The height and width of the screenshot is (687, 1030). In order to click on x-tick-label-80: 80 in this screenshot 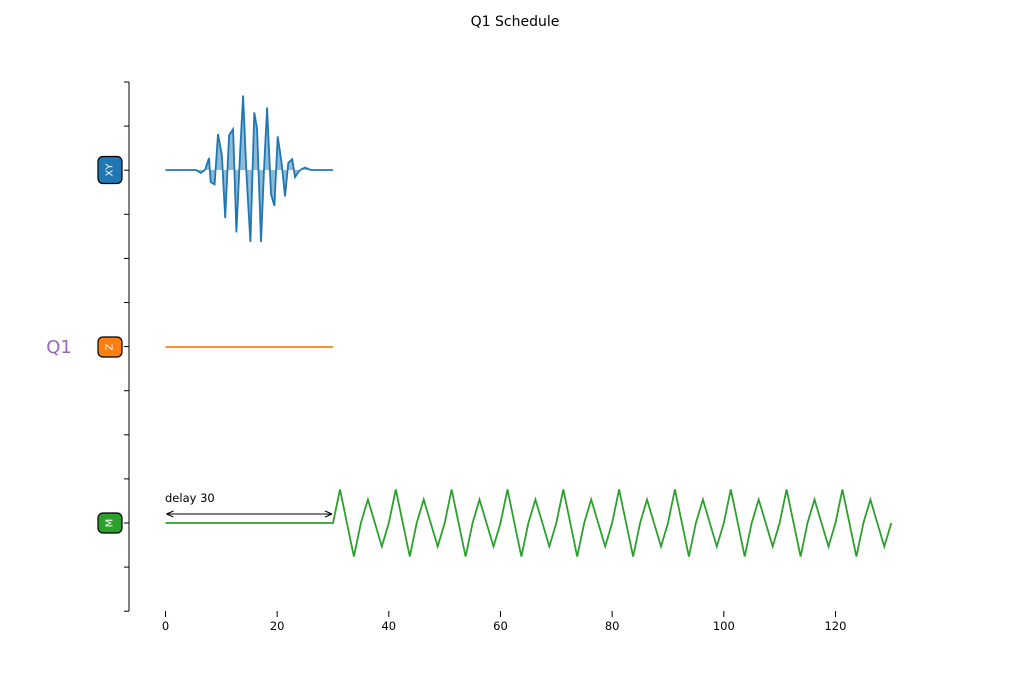, I will do `click(612, 626)`.